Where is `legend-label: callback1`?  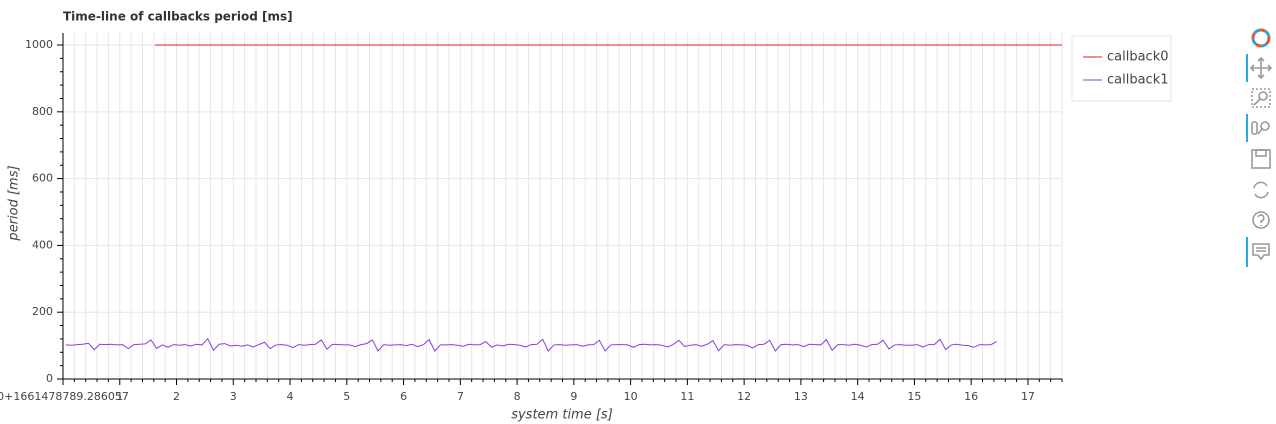 legend-label: callback1 is located at coordinates (1138, 80).